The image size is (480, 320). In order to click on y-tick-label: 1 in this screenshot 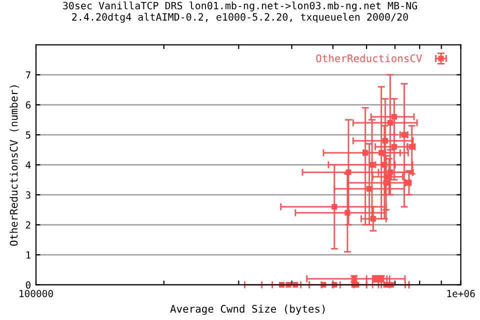, I will do `click(28, 255)`.